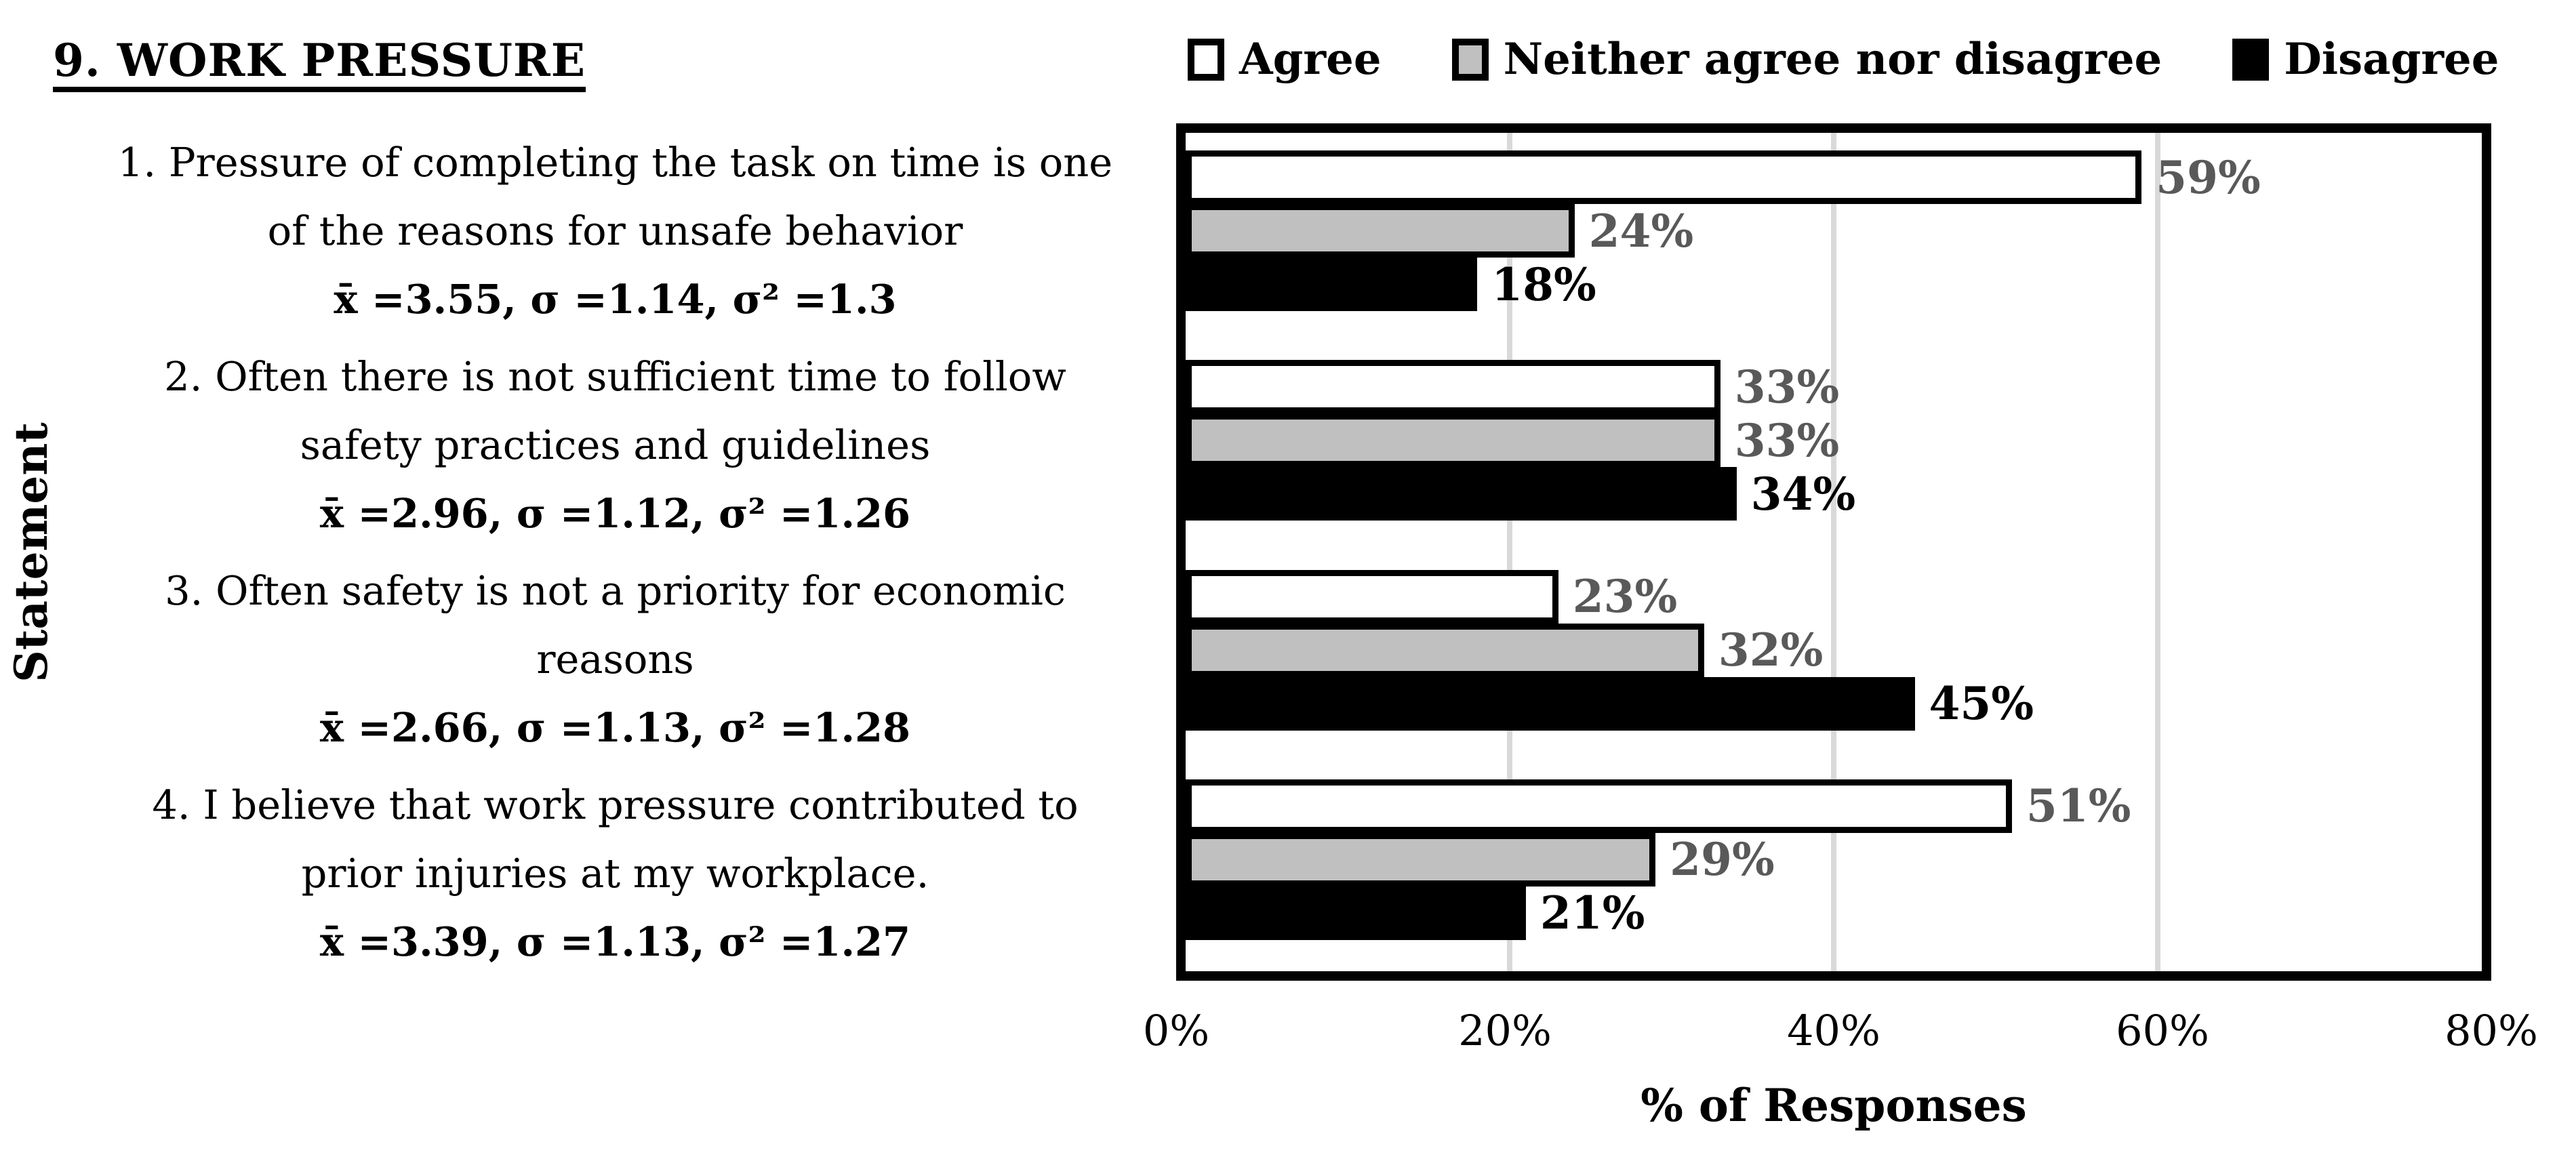 The height and width of the screenshot is (1161, 2576). What do you see at coordinates (1176, 1030) in the screenshot?
I see `x-tick-0: 0%` at bounding box center [1176, 1030].